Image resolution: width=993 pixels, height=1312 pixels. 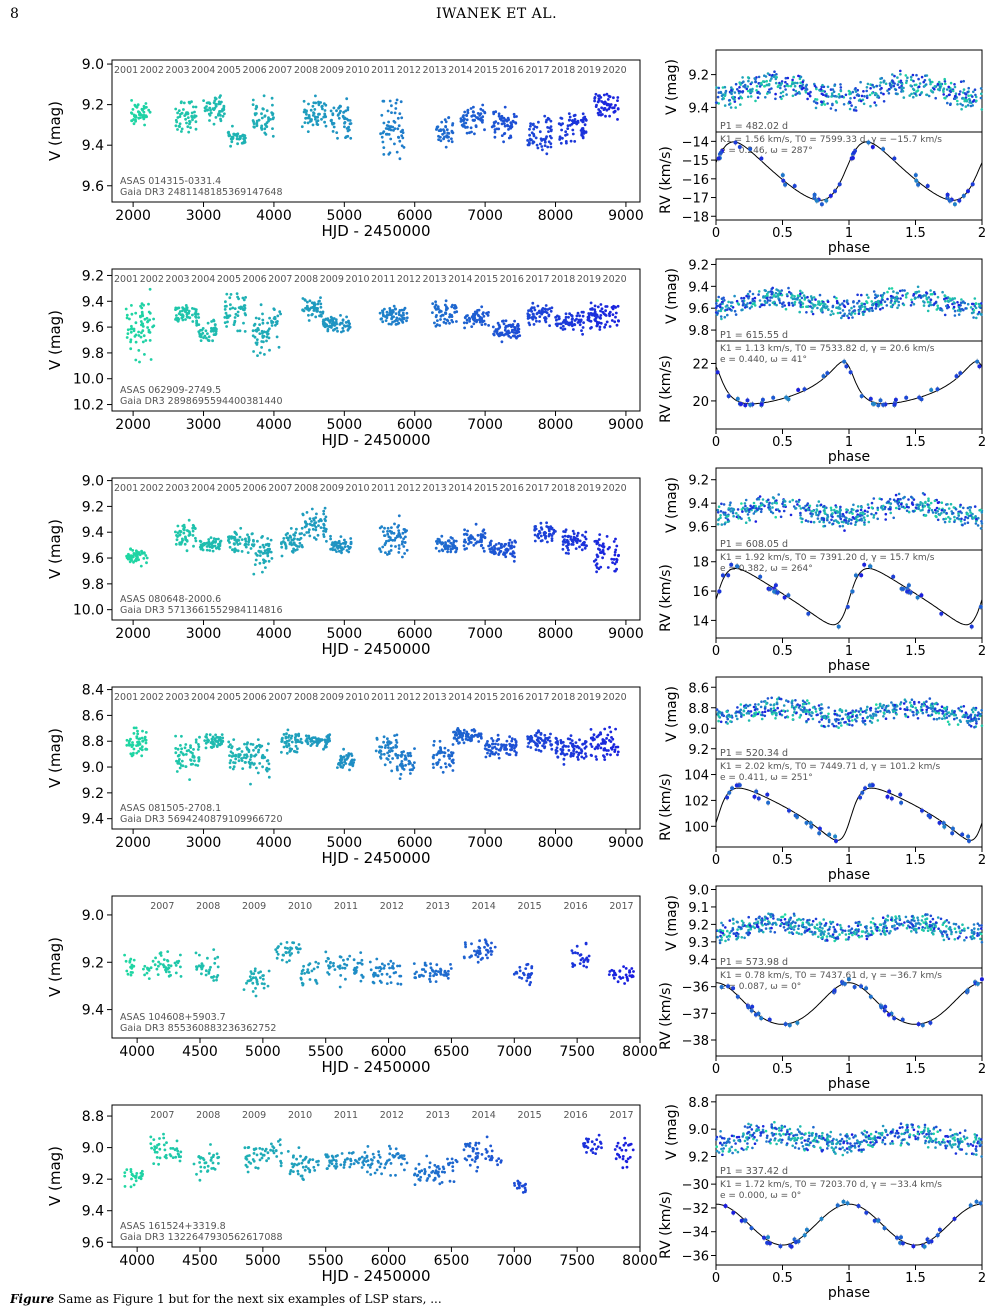 What do you see at coordinates (496, 14) in the screenshot?
I see `running-head: IWANEK ET AL.` at bounding box center [496, 14].